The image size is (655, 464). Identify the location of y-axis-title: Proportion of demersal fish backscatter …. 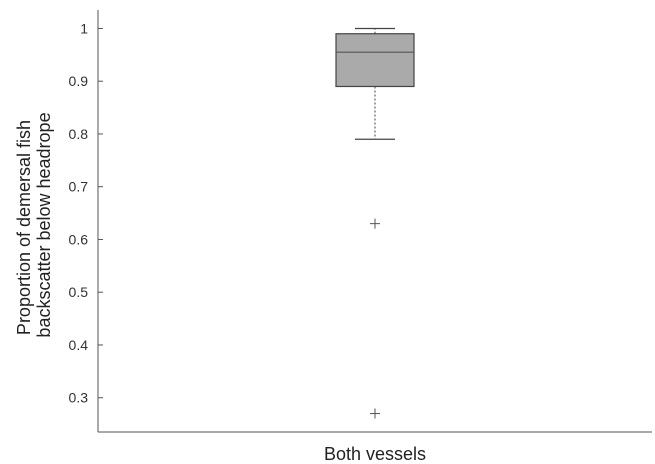
(34, 224).